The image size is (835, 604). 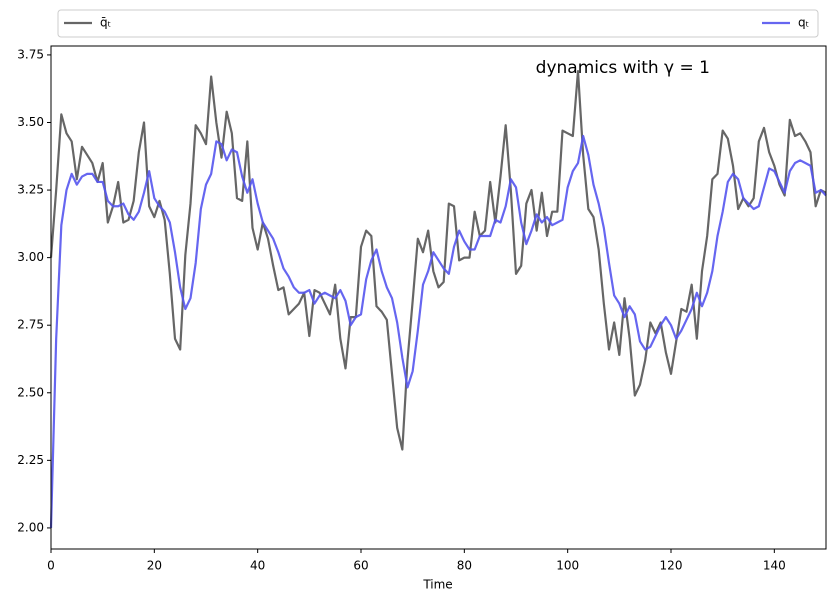 What do you see at coordinates (30, 257) in the screenshot?
I see `y-tick-label: 3.00` at bounding box center [30, 257].